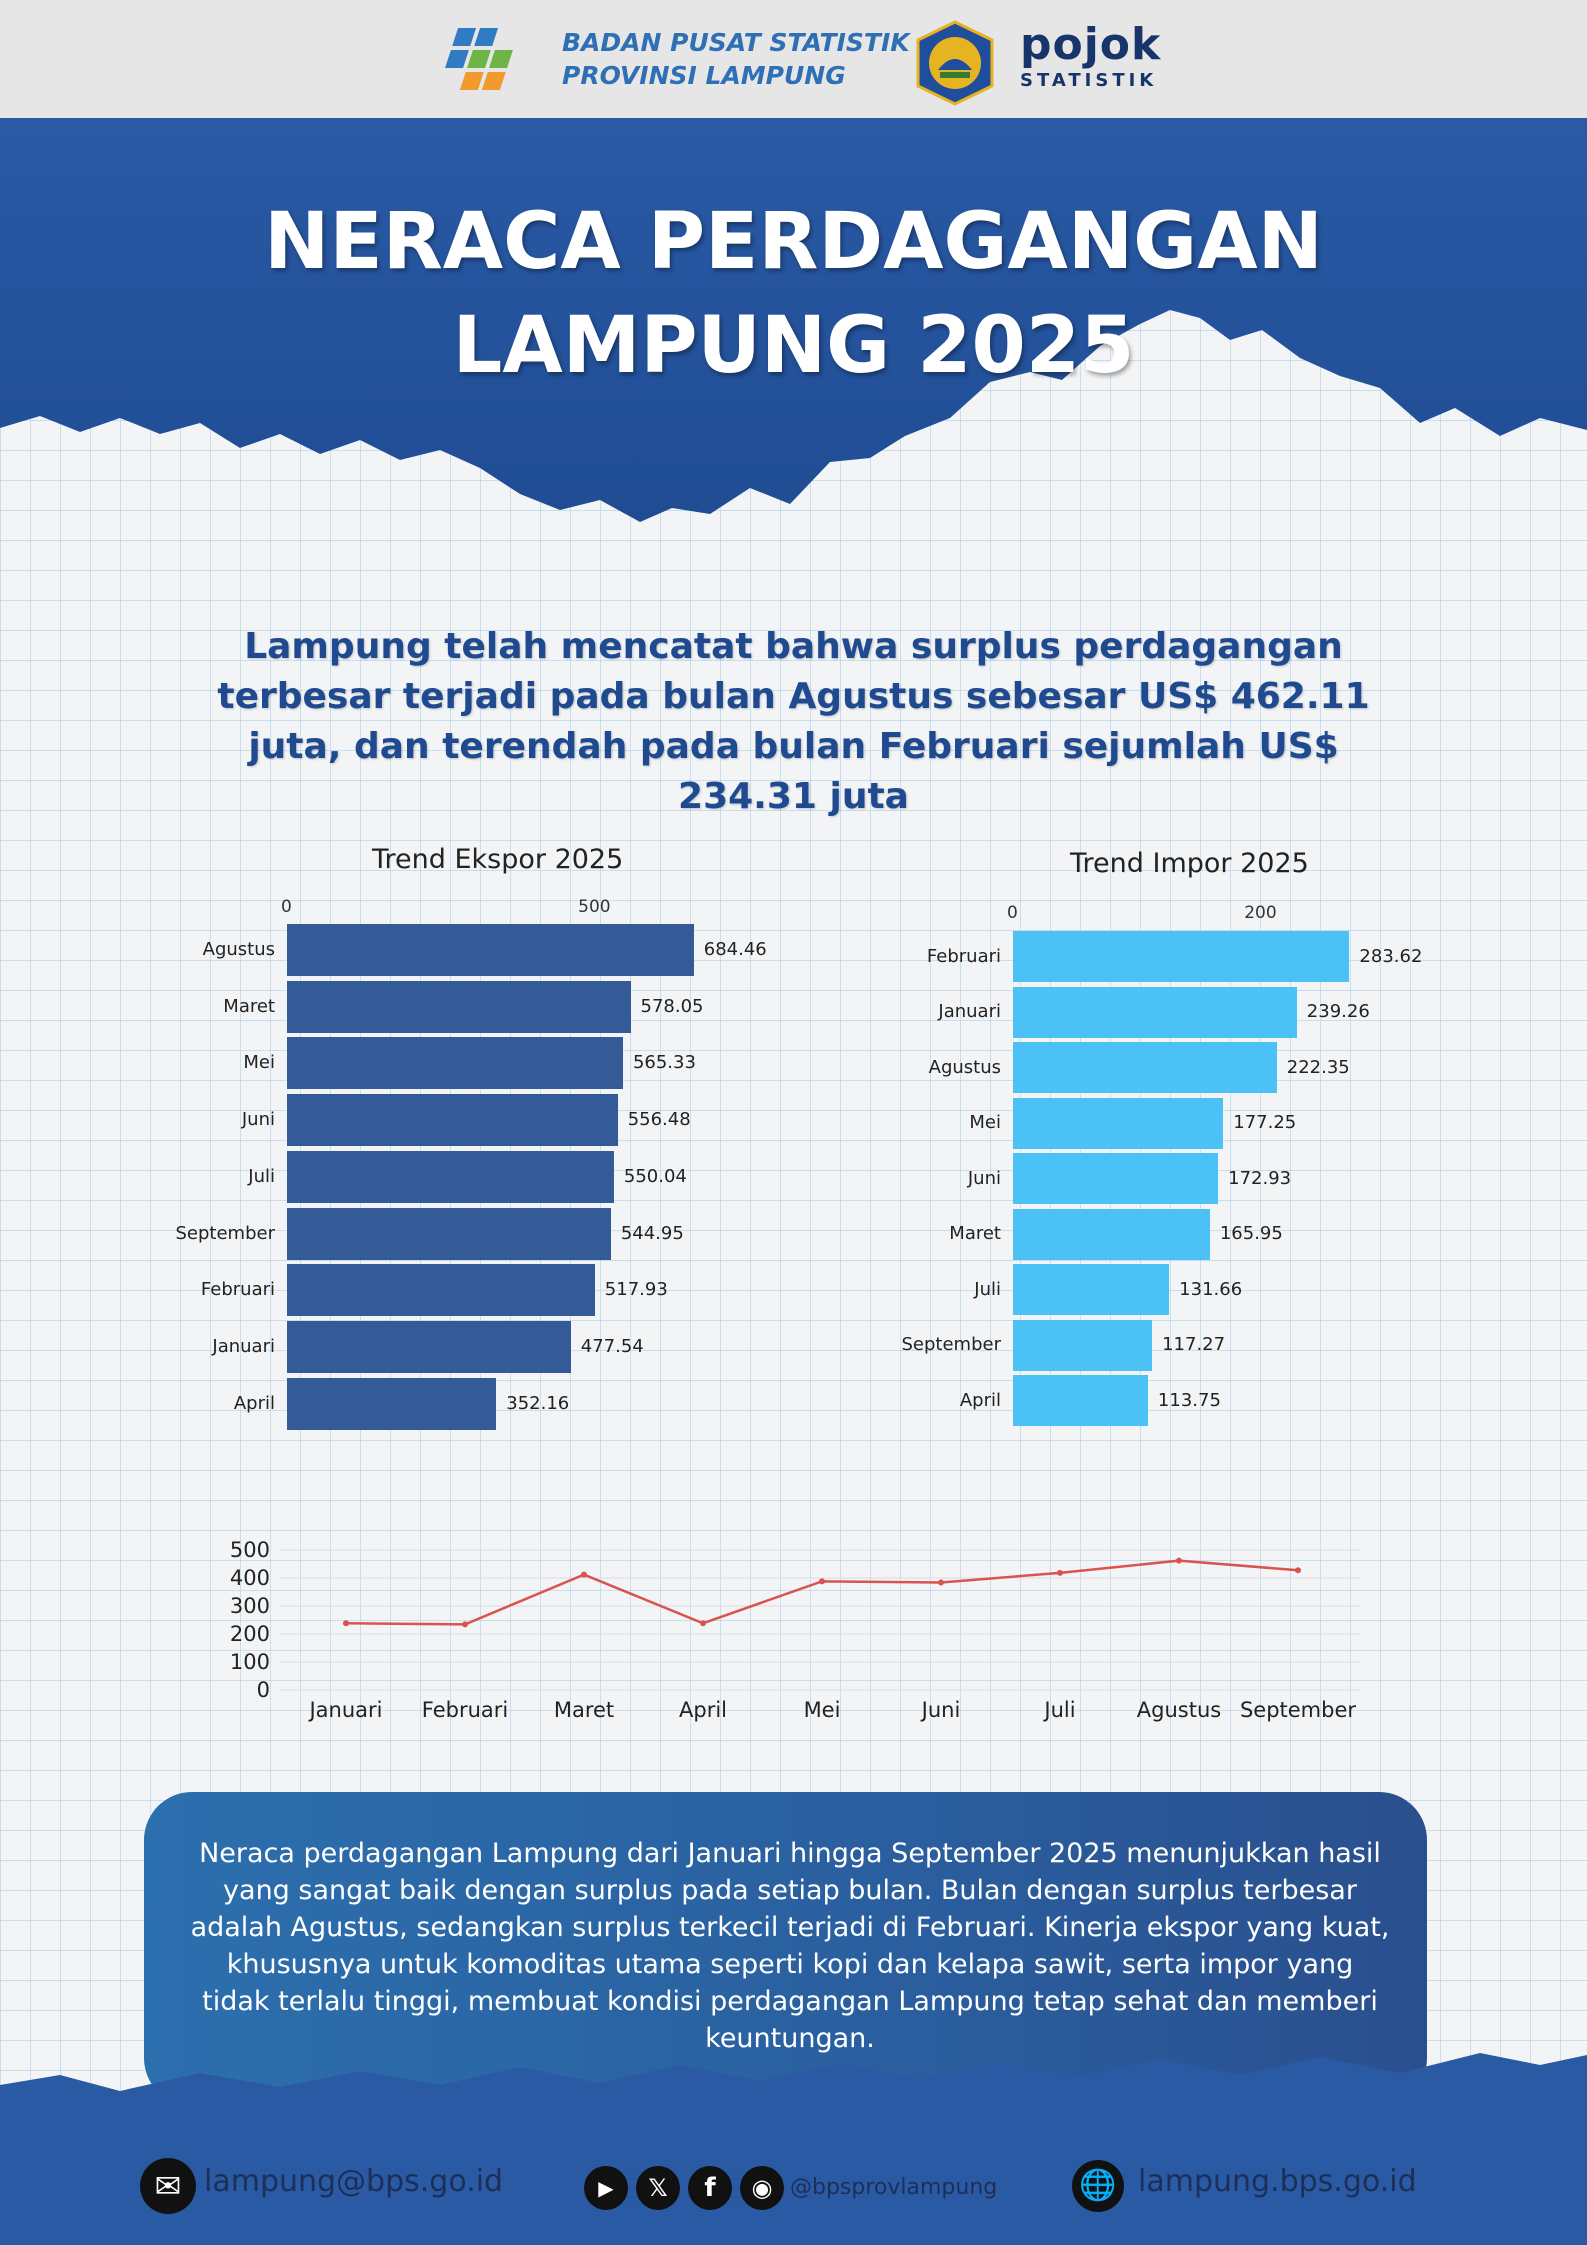 This screenshot has height=2245, width=1587. What do you see at coordinates (1091, 44) in the screenshot?
I see `pojok-logo-line1: pojok` at bounding box center [1091, 44].